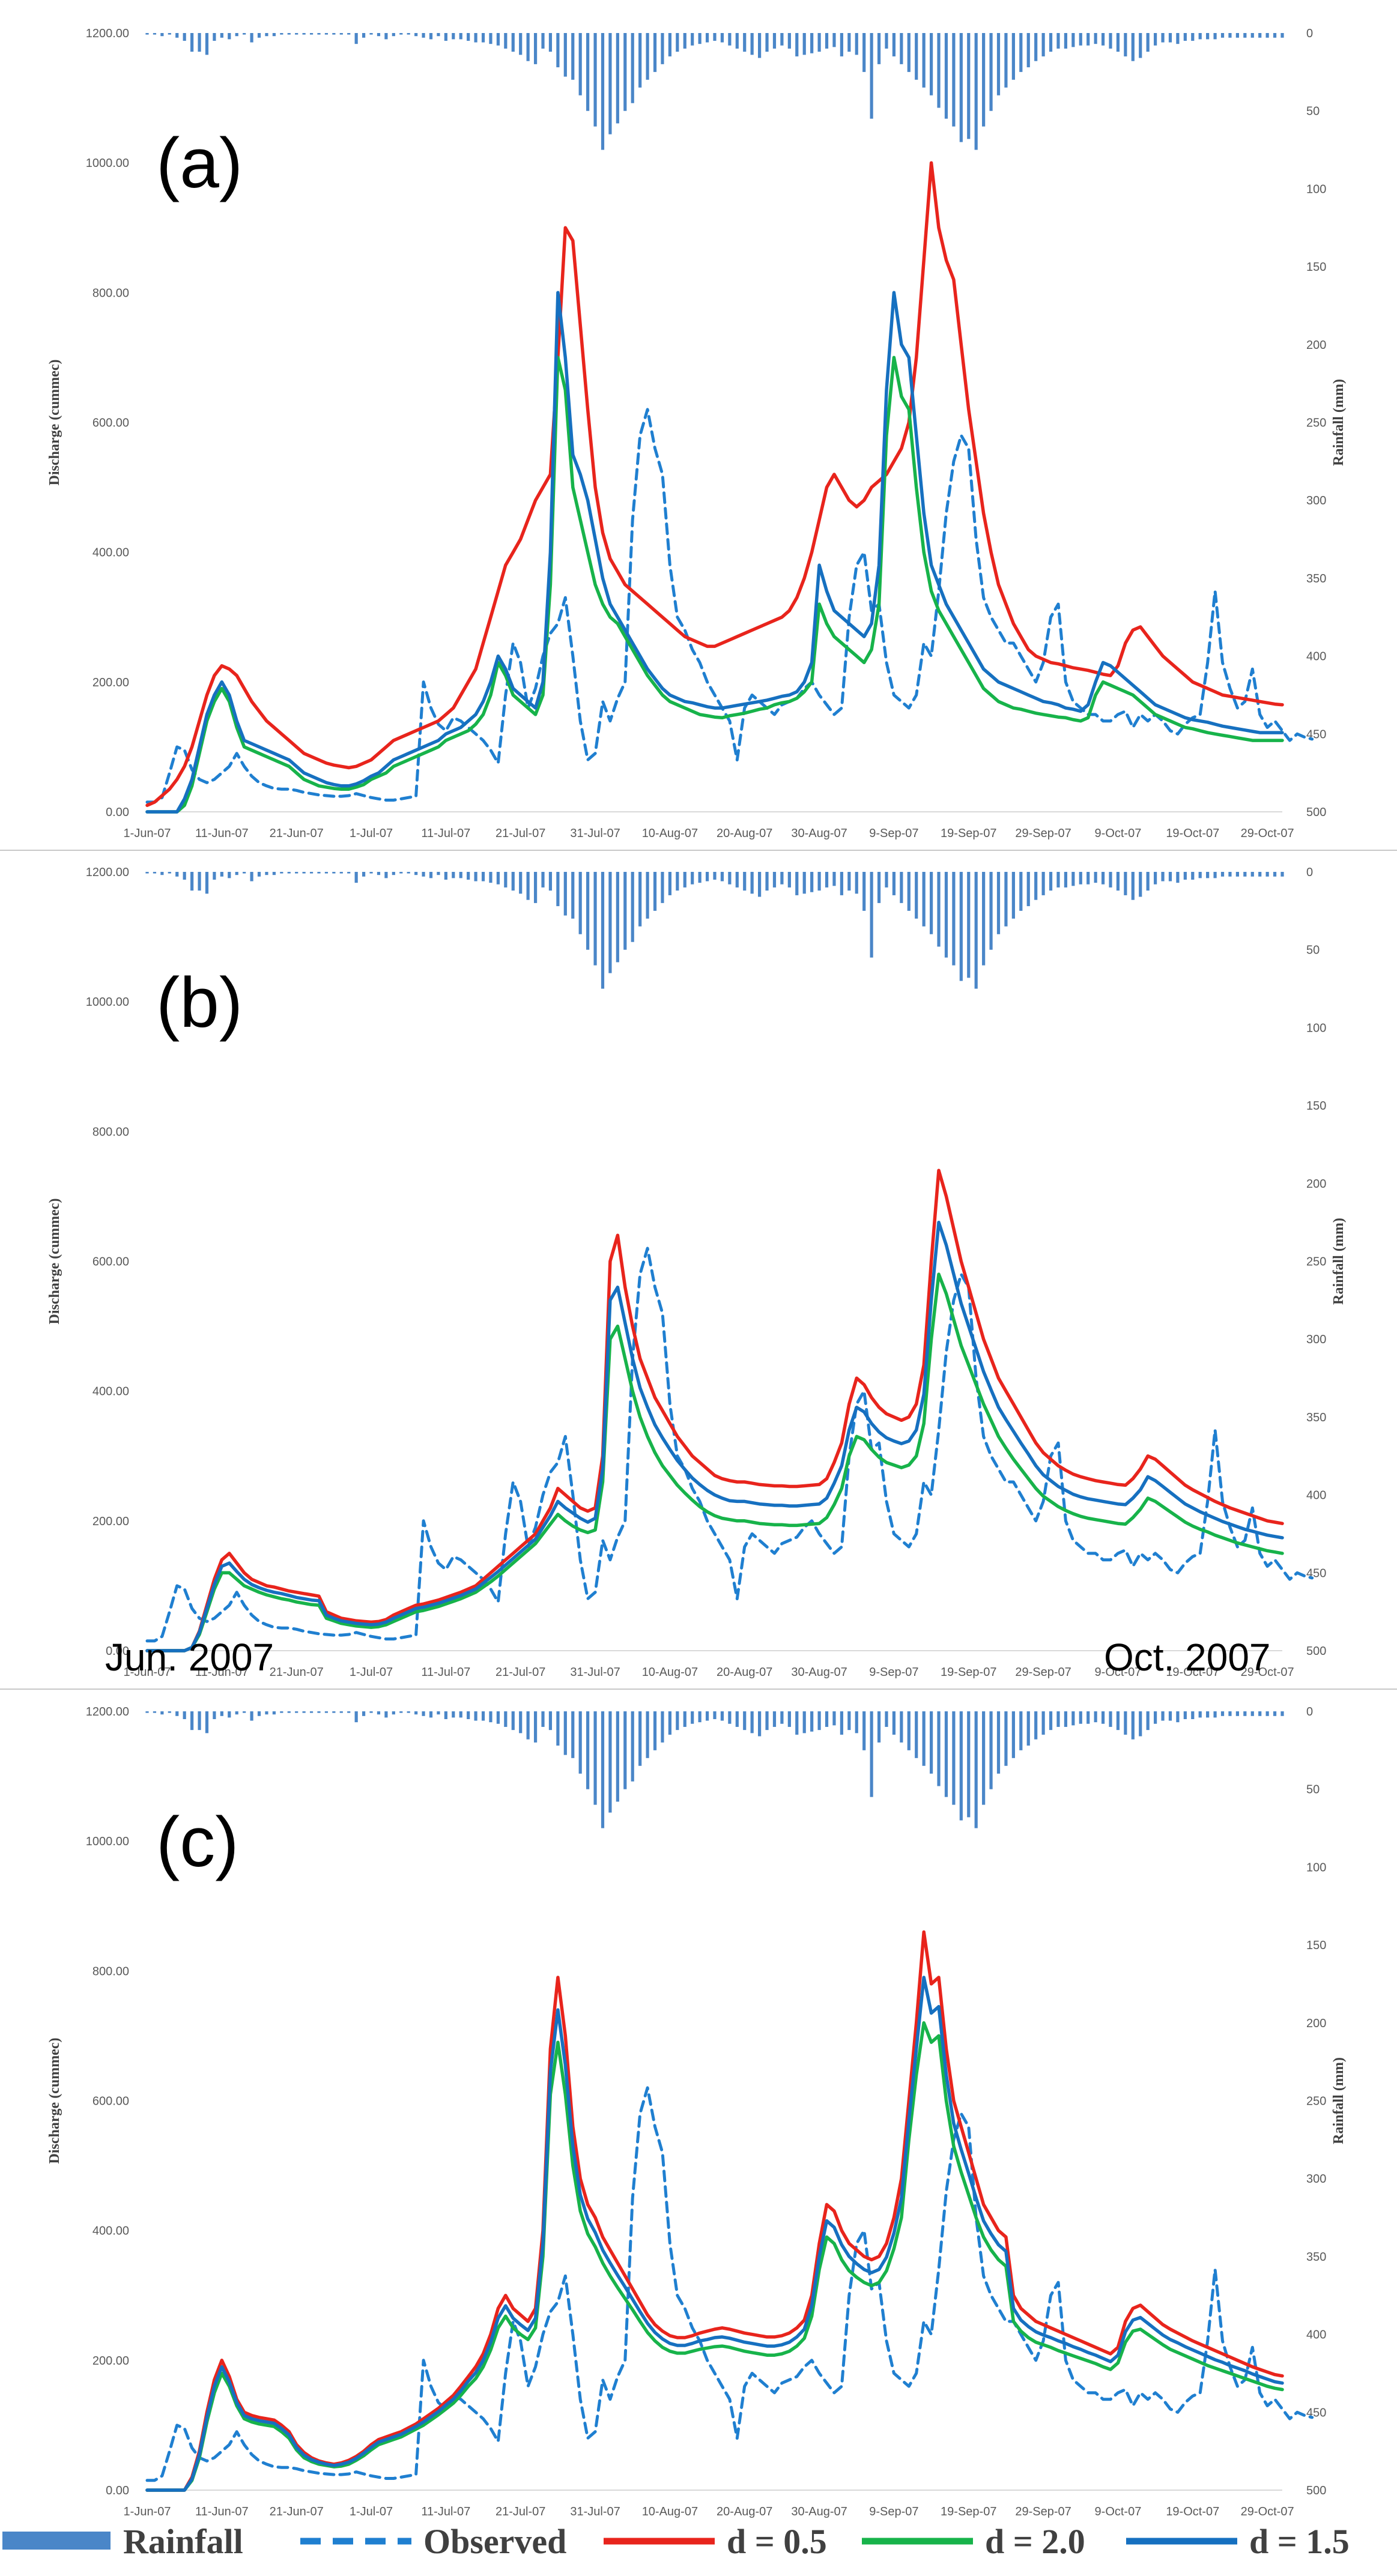 The width and height of the screenshot is (1397, 2576). What do you see at coordinates (110, 1971) in the screenshot?
I see `y-tick-label: 800.00` at bounding box center [110, 1971].